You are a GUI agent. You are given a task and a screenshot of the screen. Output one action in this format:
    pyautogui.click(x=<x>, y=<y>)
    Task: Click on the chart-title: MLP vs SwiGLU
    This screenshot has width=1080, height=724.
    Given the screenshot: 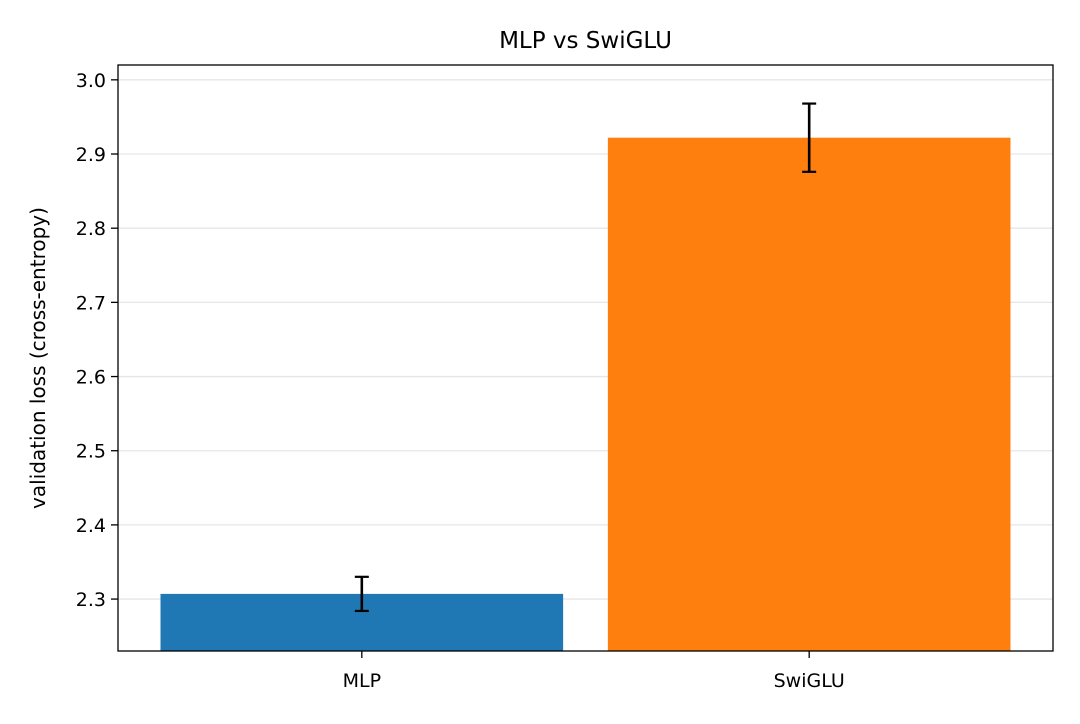 What is the action you would take?
    pyautogui.click(x=585, y=41)
    